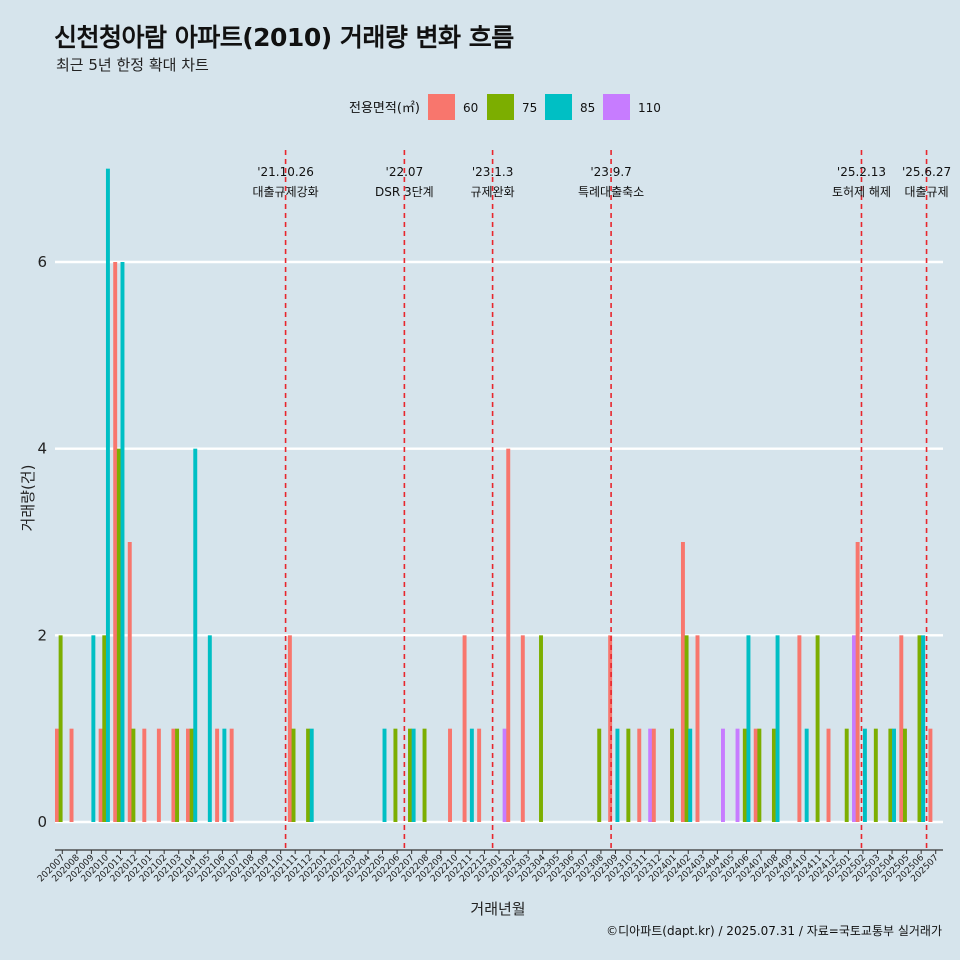 The height and width of the screenshot is (960, 960). I want to click on event-label: 규제완화, so click(493, 192).